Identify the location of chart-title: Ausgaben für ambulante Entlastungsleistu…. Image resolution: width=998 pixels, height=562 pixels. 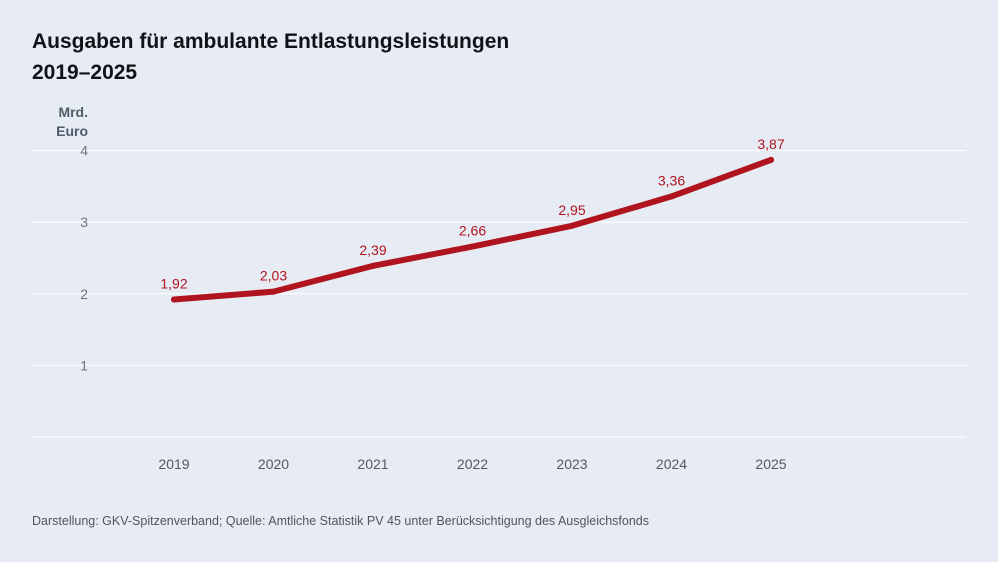
(270, 57).